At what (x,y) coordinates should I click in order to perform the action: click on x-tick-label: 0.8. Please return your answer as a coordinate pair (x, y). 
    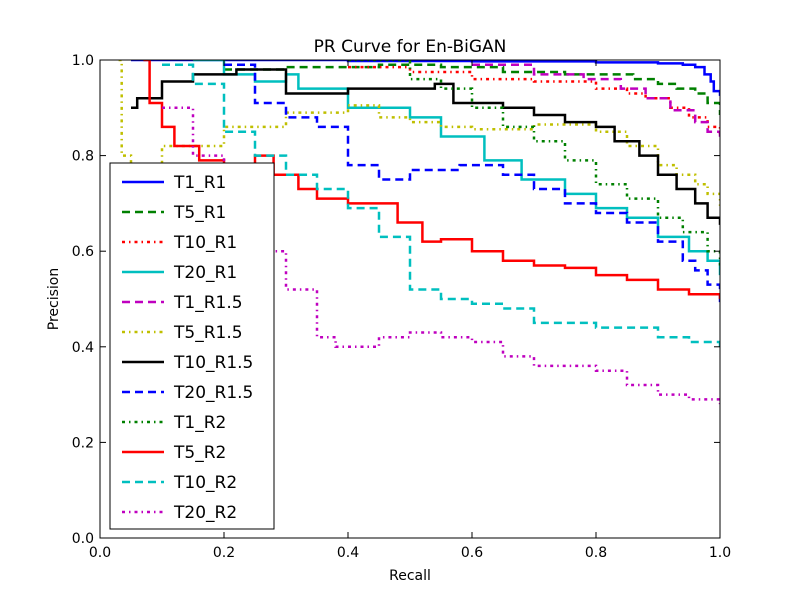
    Looking at the image, I should click on (596, 553).